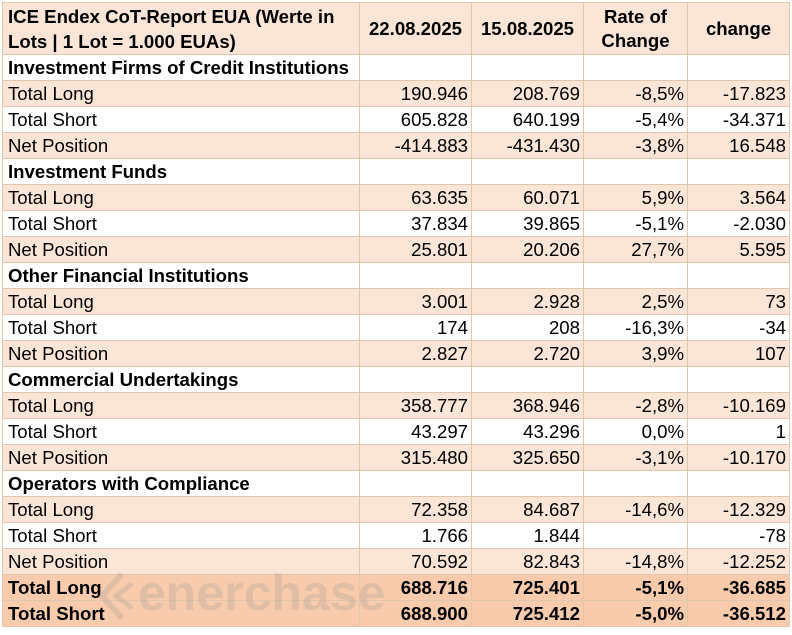 The height and width of the screenshot is (635, 792). I want to click on value-date-2: 60.071, so click(527, 197).